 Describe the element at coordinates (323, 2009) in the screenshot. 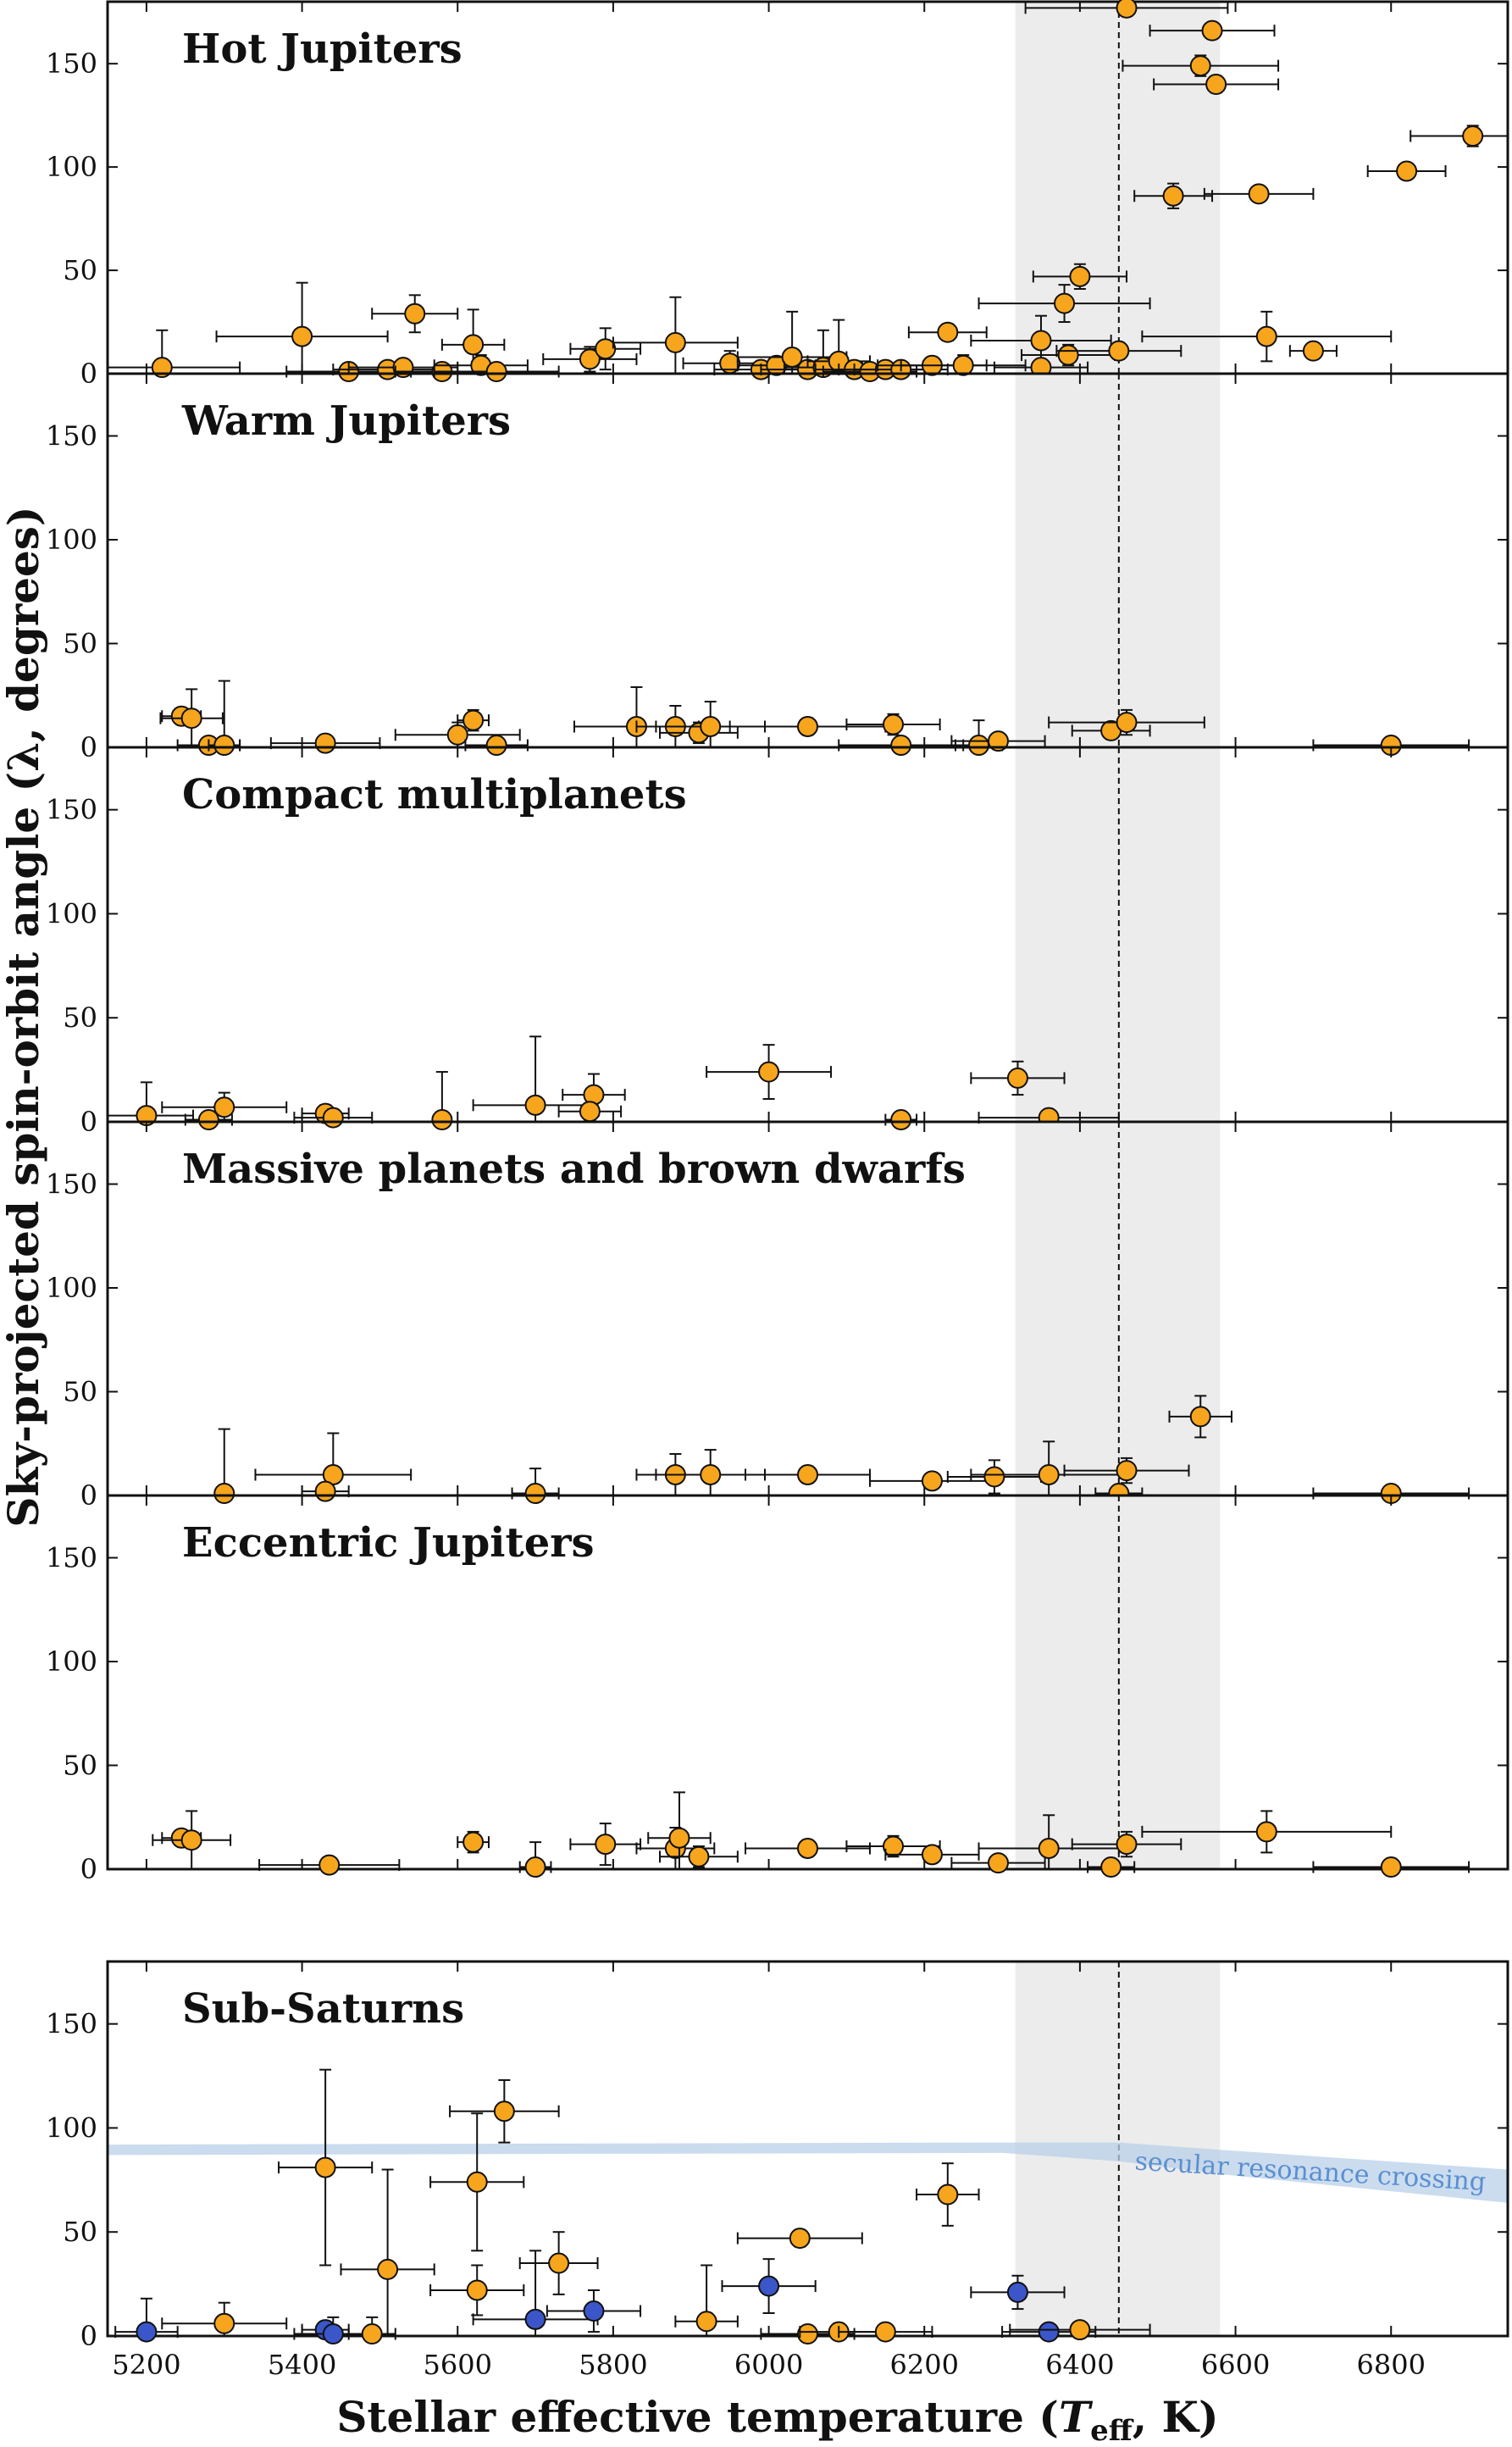

I see `panel-title: Sub-Saturns` at that location.